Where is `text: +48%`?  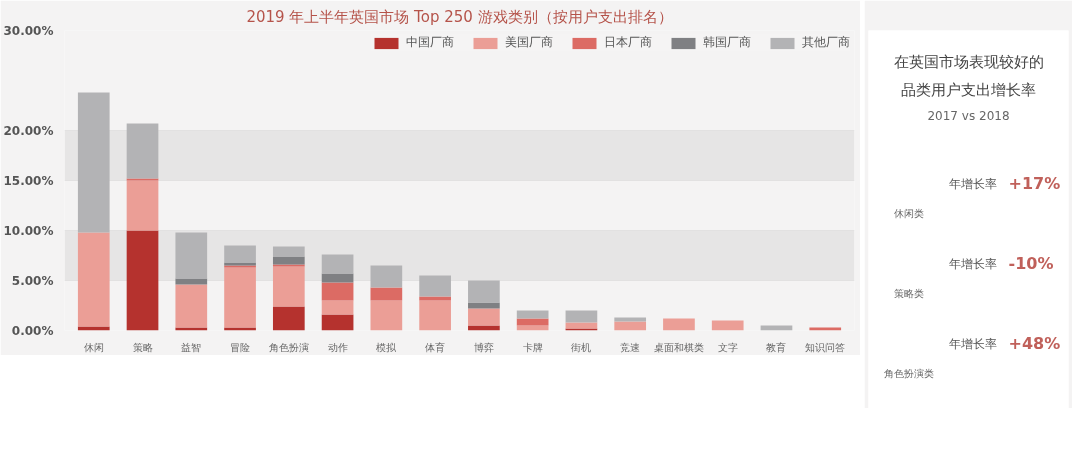 text: +48% is located at coordinates (1034, 343).